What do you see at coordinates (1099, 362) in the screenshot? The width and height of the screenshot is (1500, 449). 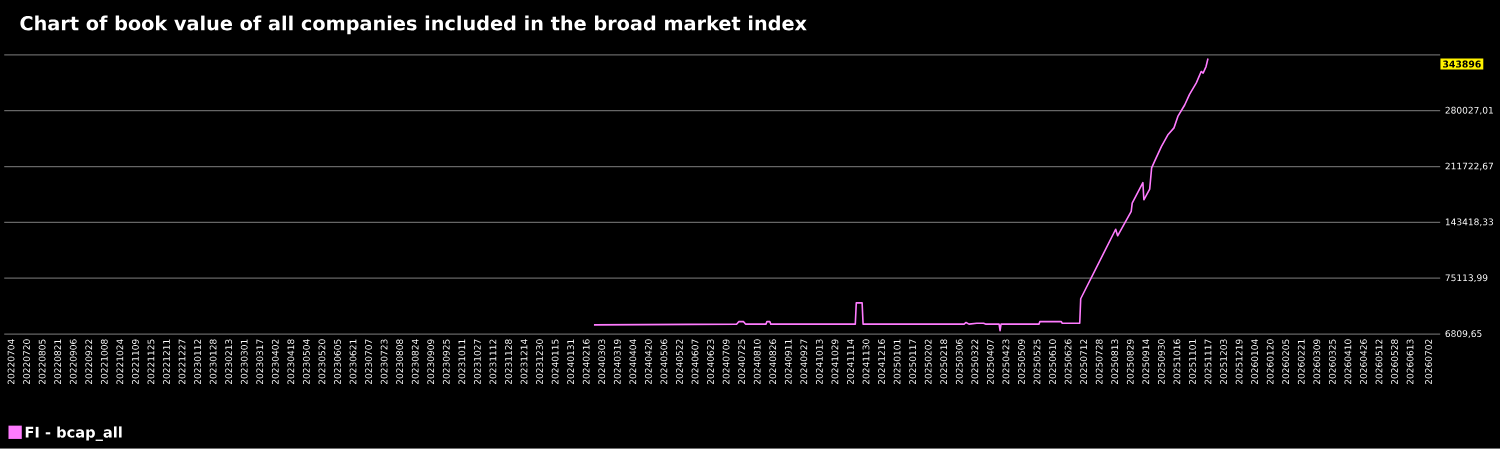 I see `x-tick-label: 20250728` at bounding box center [1099, 362].